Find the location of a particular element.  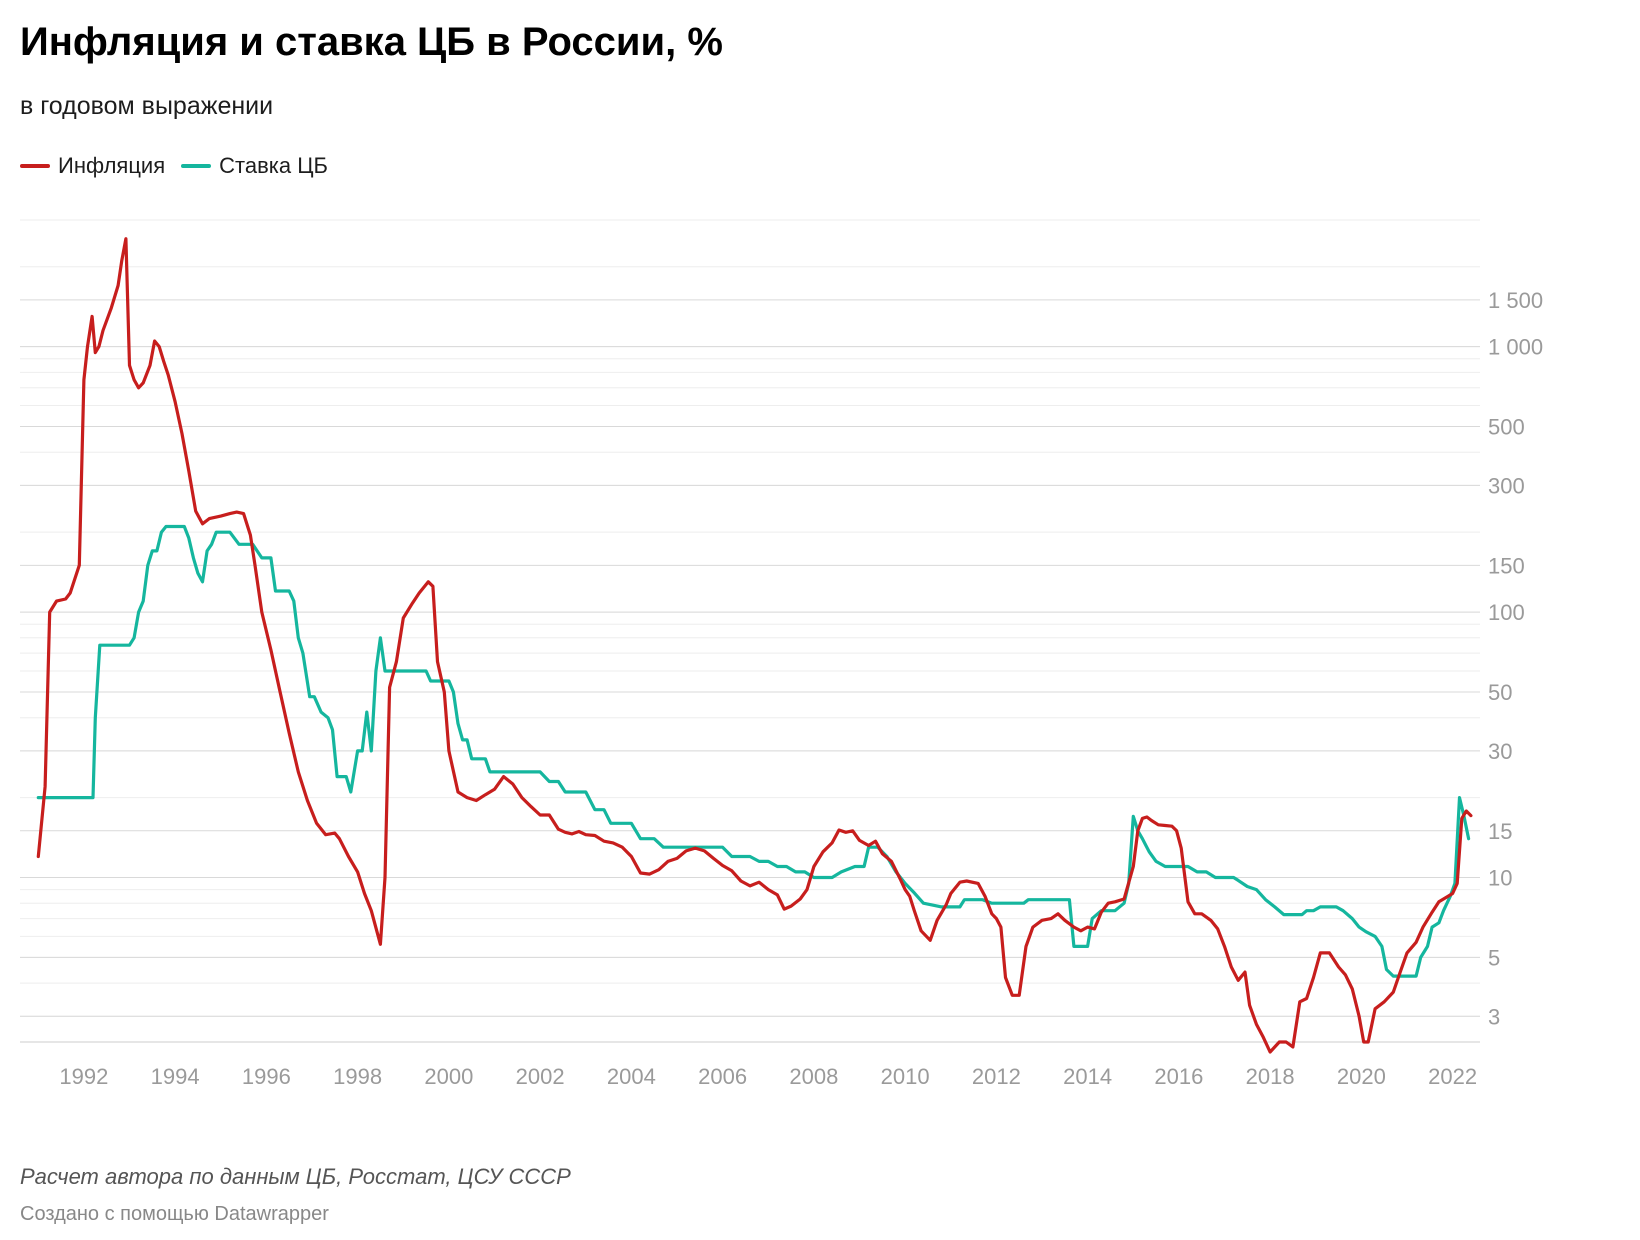

y-tick-label: 10 is located at coordinates (1500, 877).